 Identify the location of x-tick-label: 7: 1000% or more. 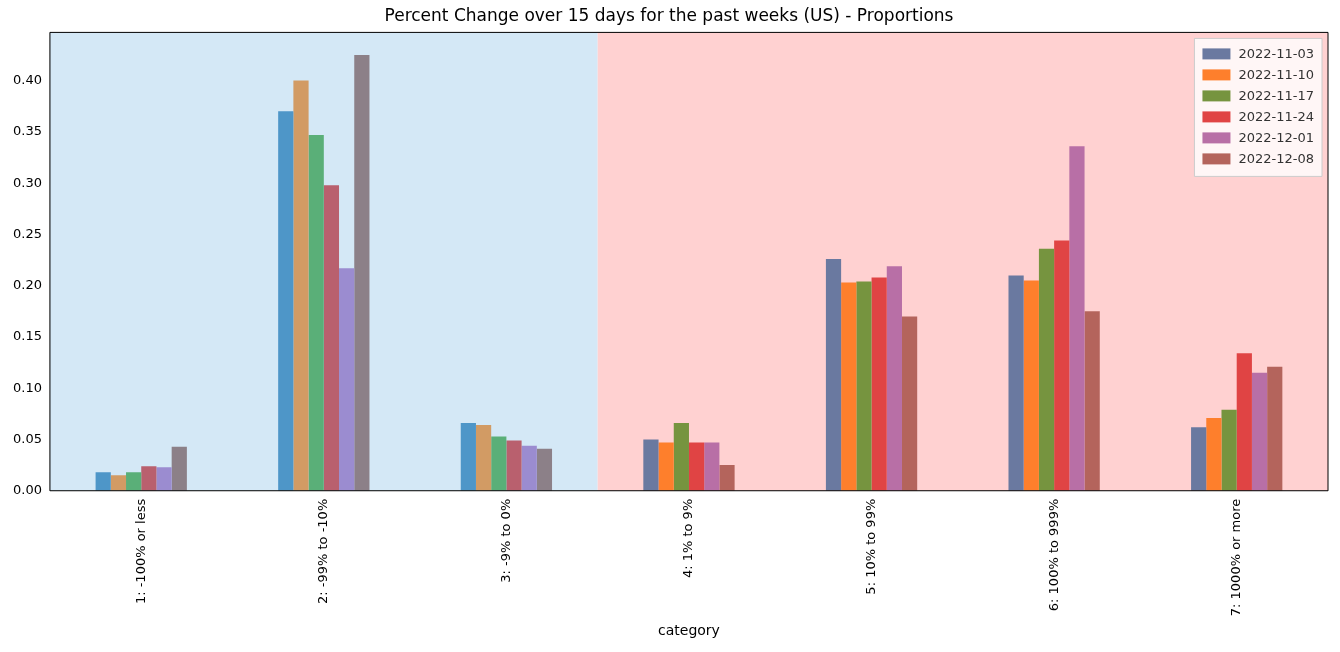
(1236, 557).